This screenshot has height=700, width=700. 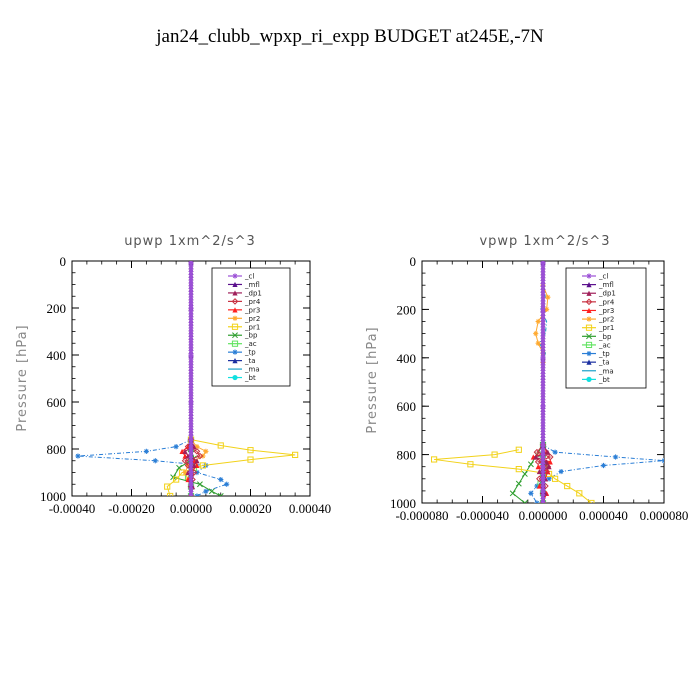 I want to click on legend-item: _ma, so click(x=244, y=370).